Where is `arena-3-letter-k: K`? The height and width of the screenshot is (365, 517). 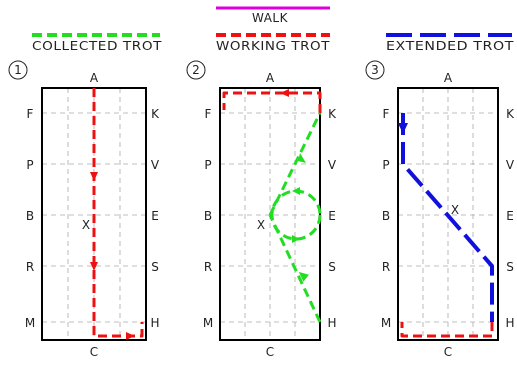 arena-3-letter-k: K is located at coordinates (510, 114).